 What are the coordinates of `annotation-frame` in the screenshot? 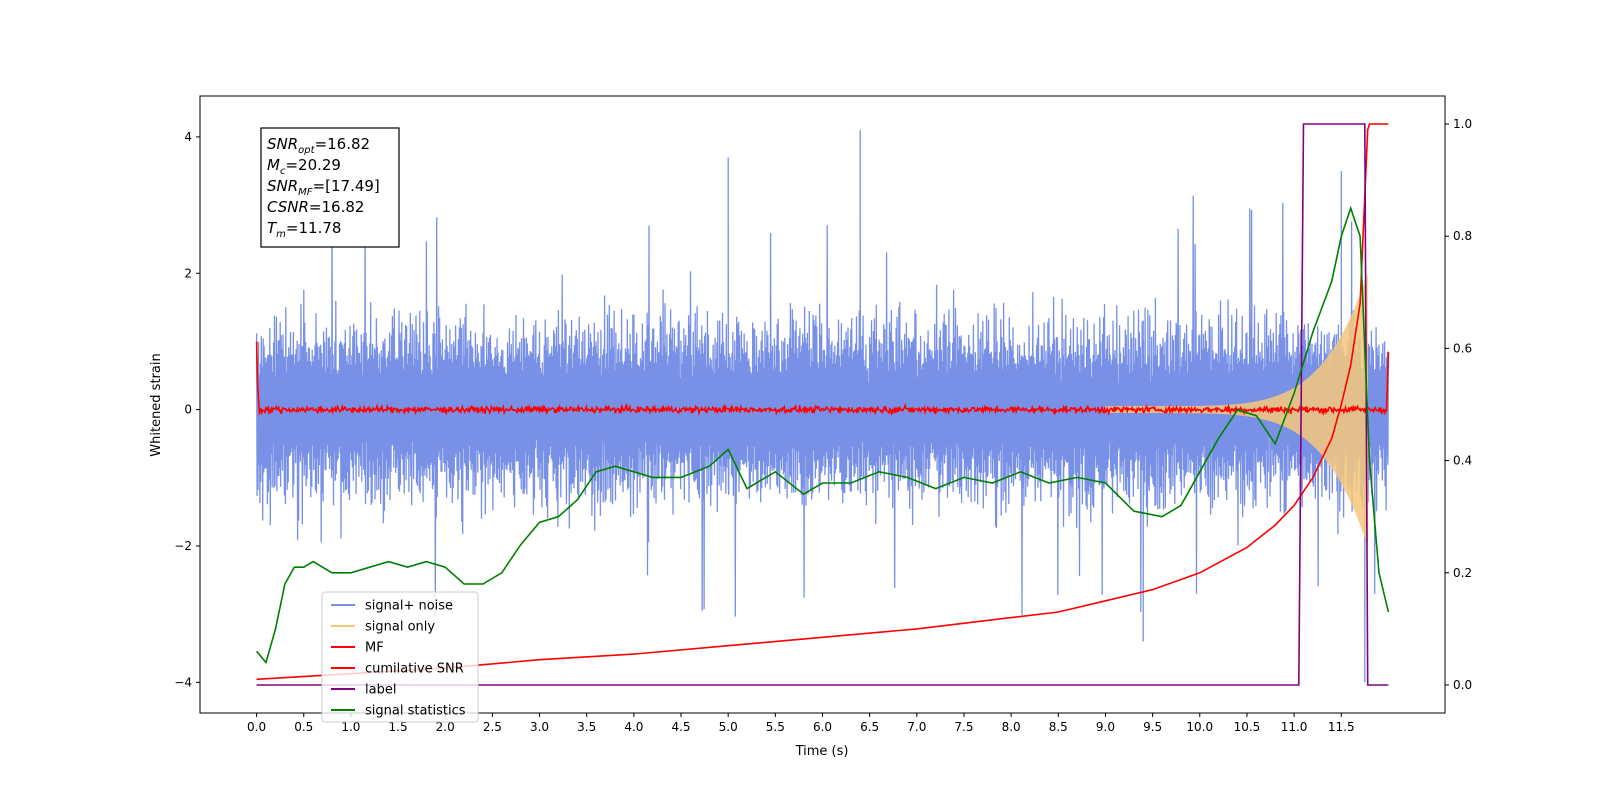 It's located at (330, 187).